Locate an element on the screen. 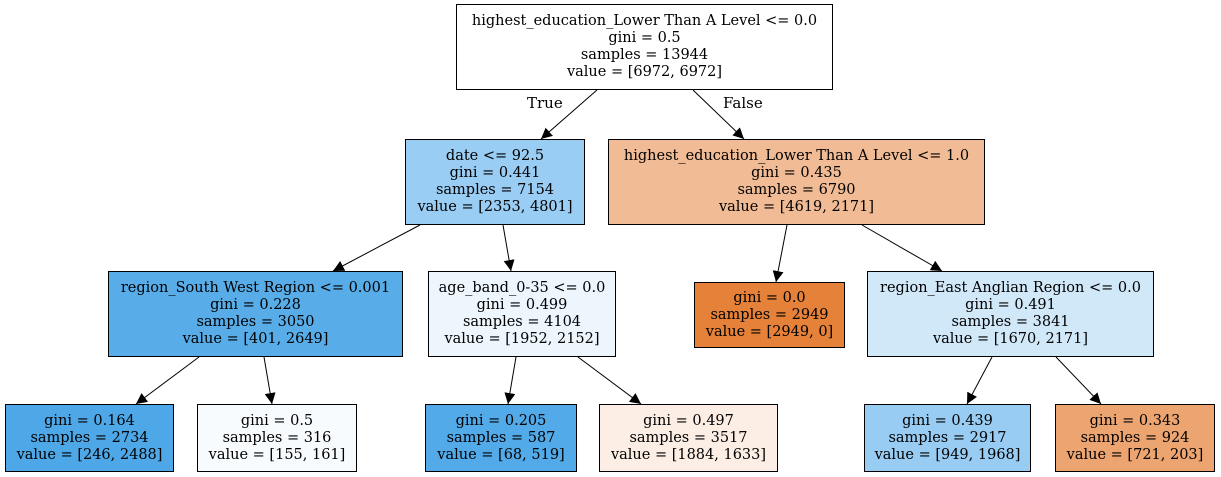 The width and height of the screenshot is (1221, 477). node-line: value = [1670, 2171] is located at coordinates (1010, 339).